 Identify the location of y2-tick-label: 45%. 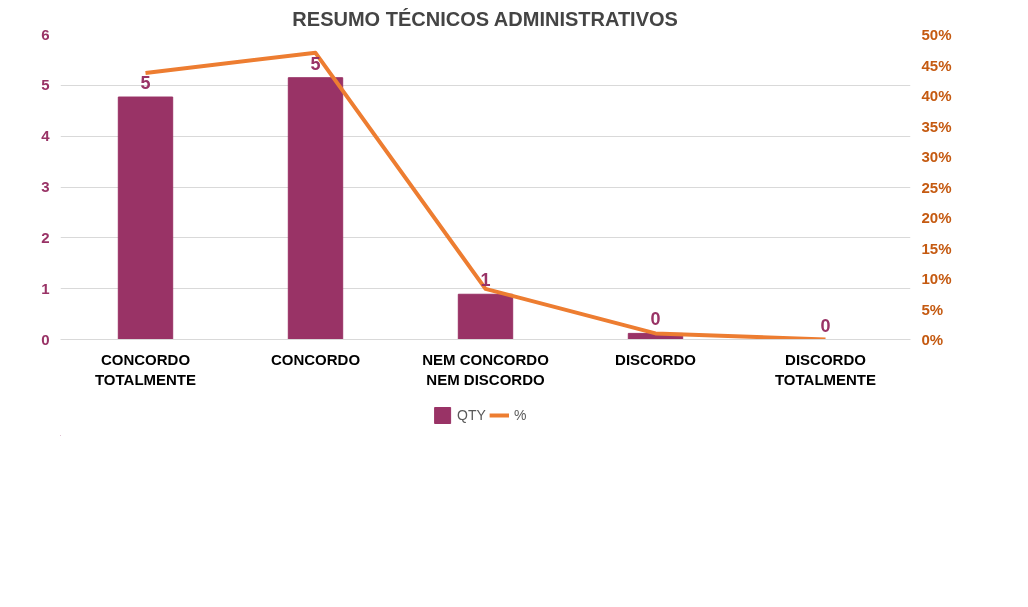
(936, 65).